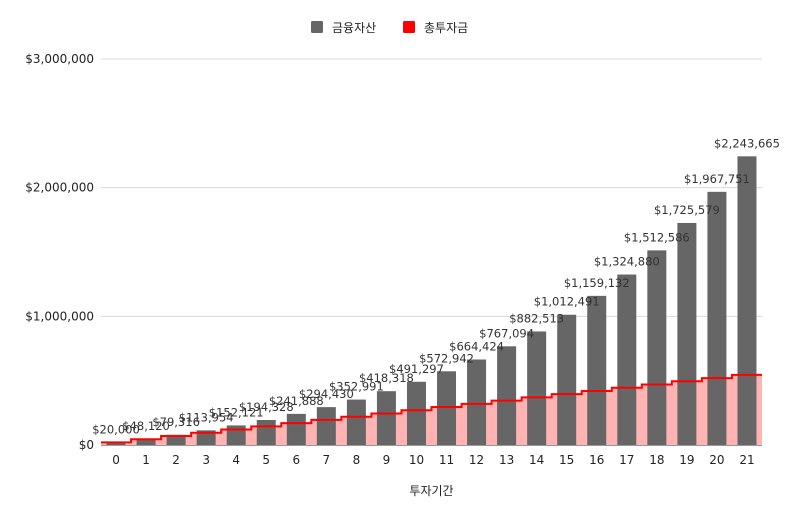 This screenshot has height=516, width=787. Describe the element at coordinates (597, 283) in the screenshot. I see `data-label: $1,159,132` at that location.